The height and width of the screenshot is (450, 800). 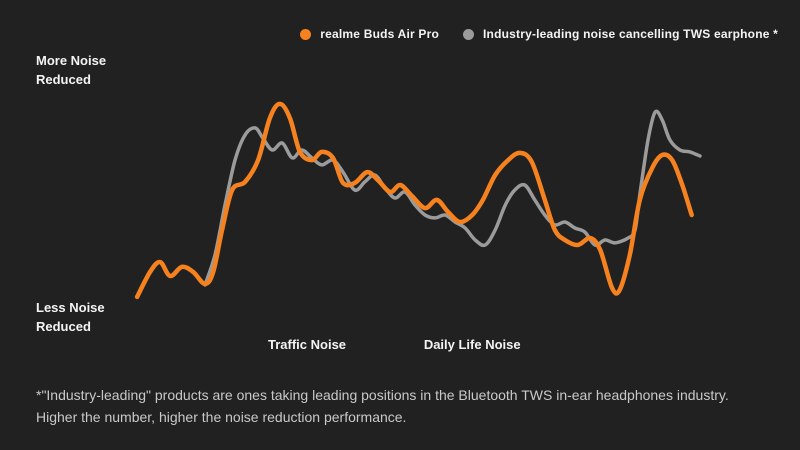 What do you see at coordinates (71, 70) in the screenshot?
I see `y-axis-label-more-noise-reduced: More Noise Reduced` at bounding box center [71, 70].